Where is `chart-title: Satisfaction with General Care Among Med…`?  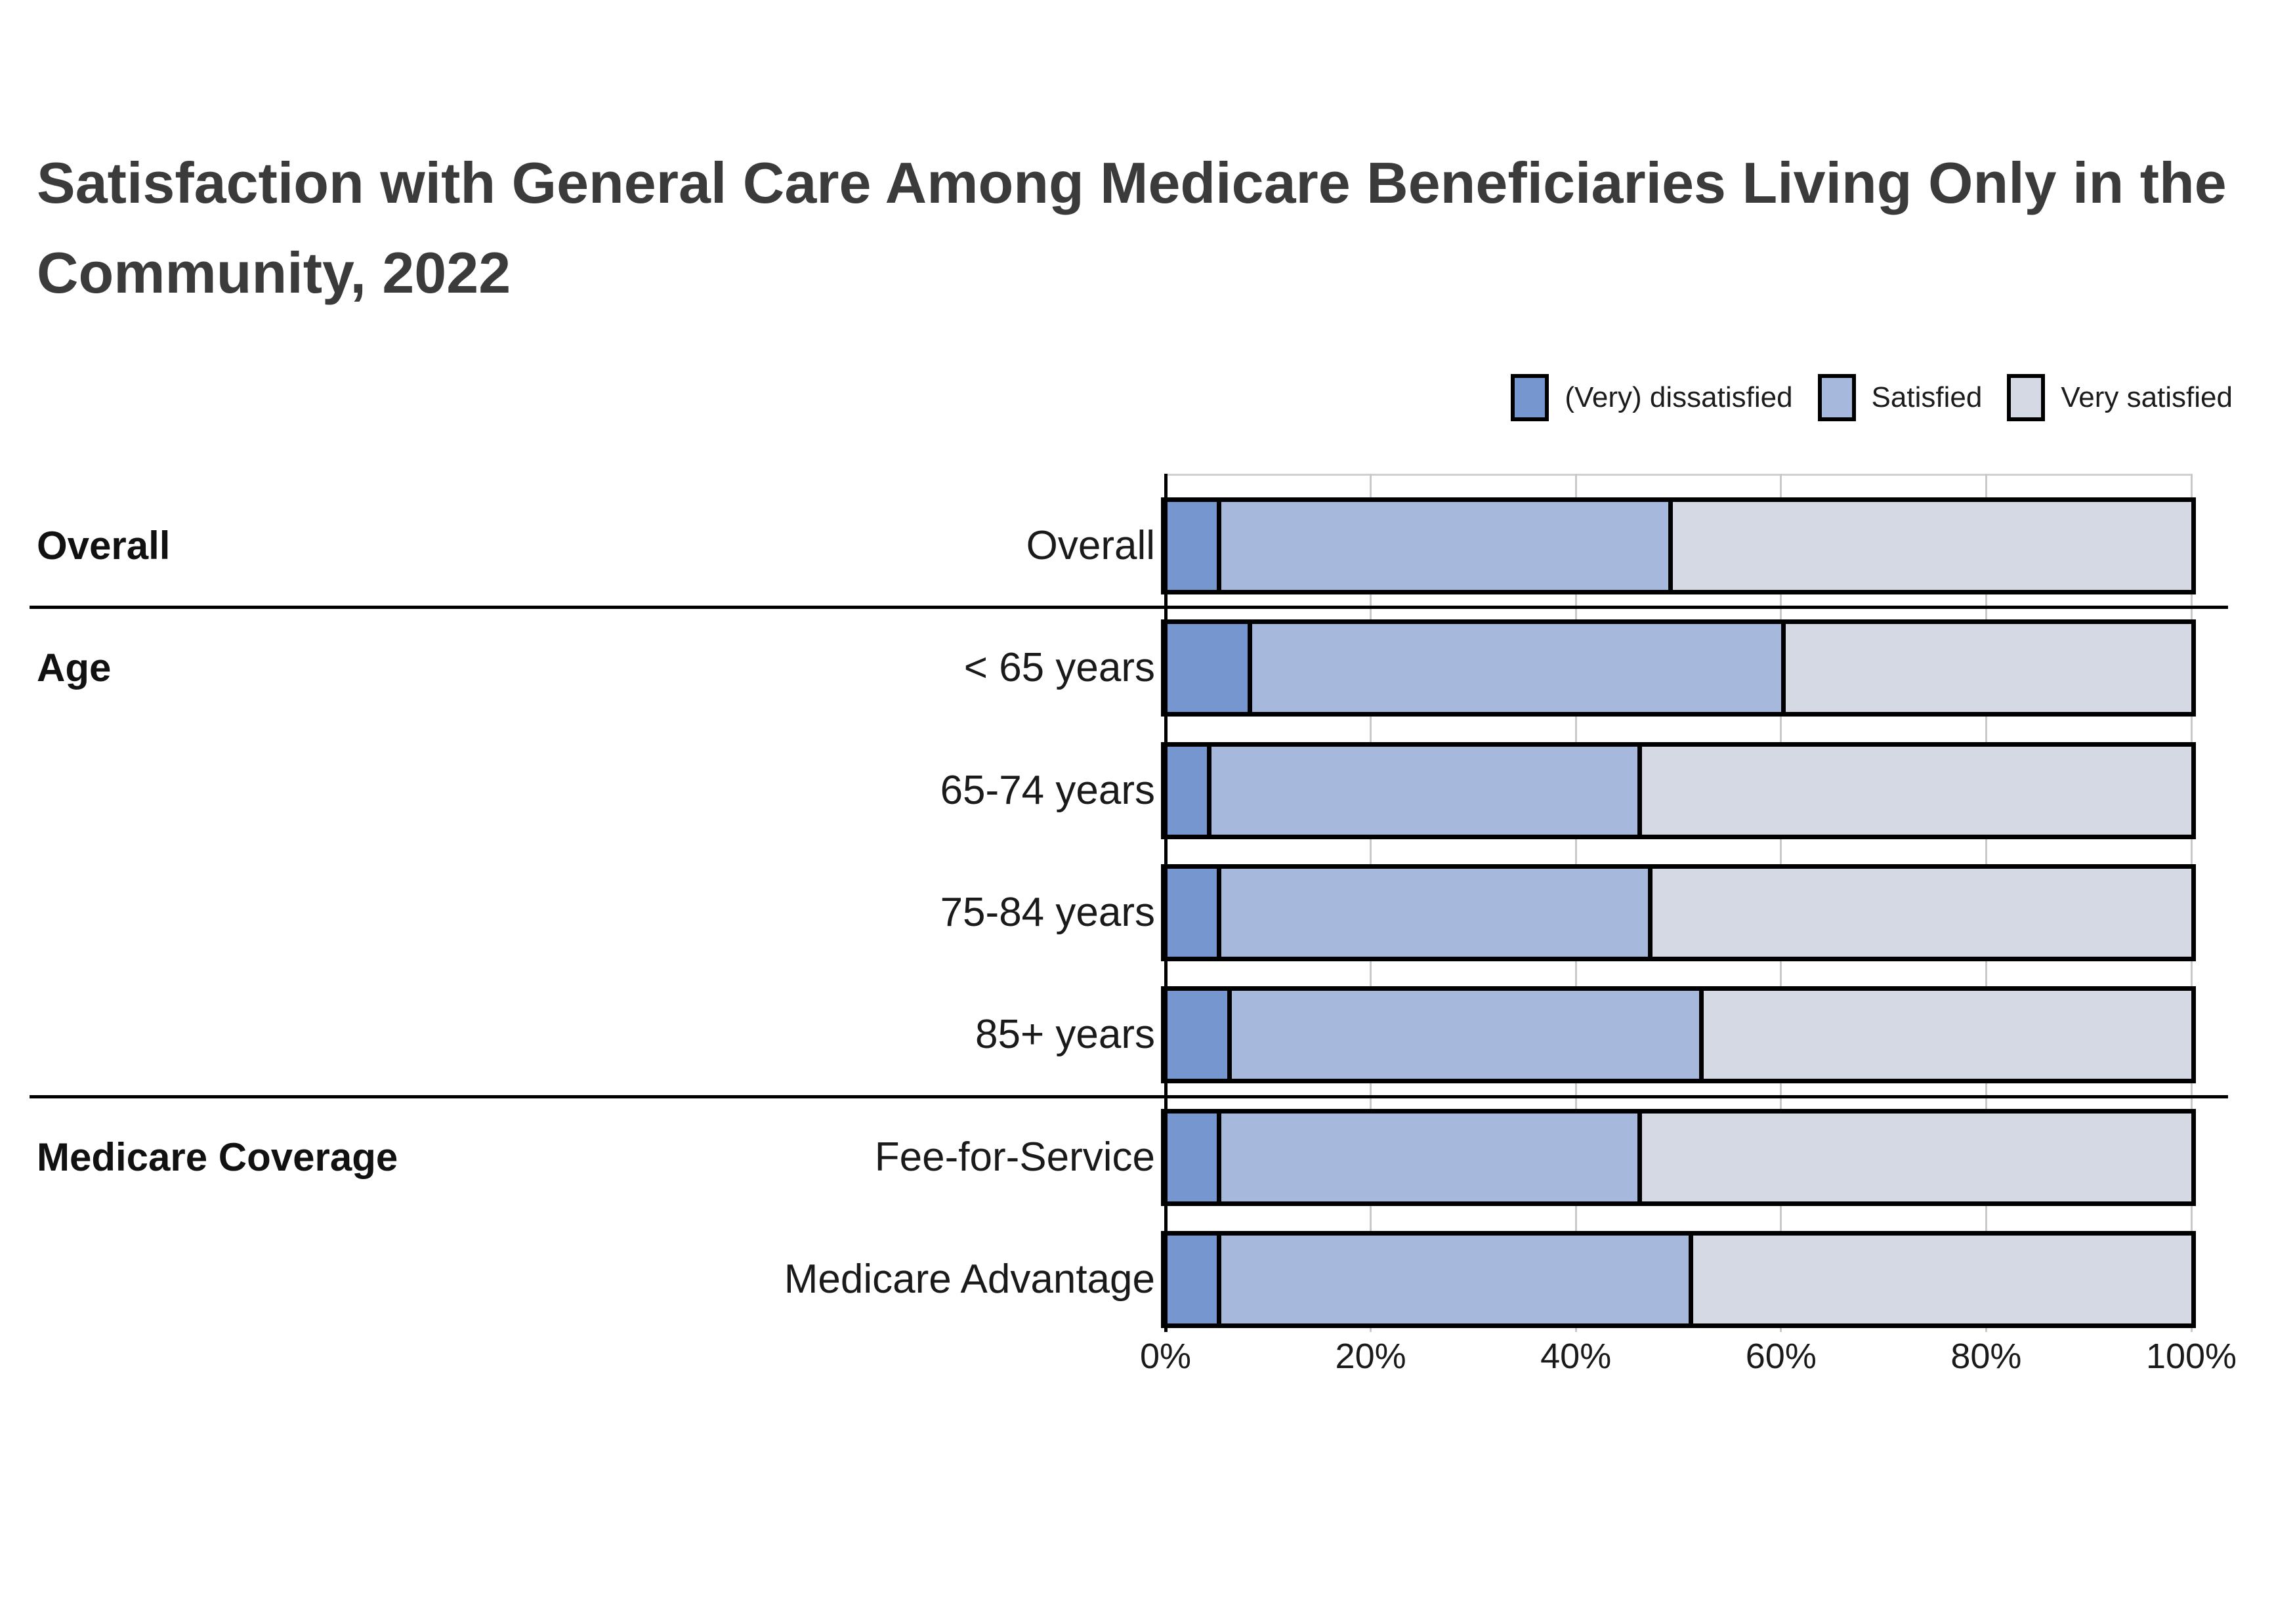
chart-title: Satisfaction with General Care Among Med… is located at coordinates (1132, 227).